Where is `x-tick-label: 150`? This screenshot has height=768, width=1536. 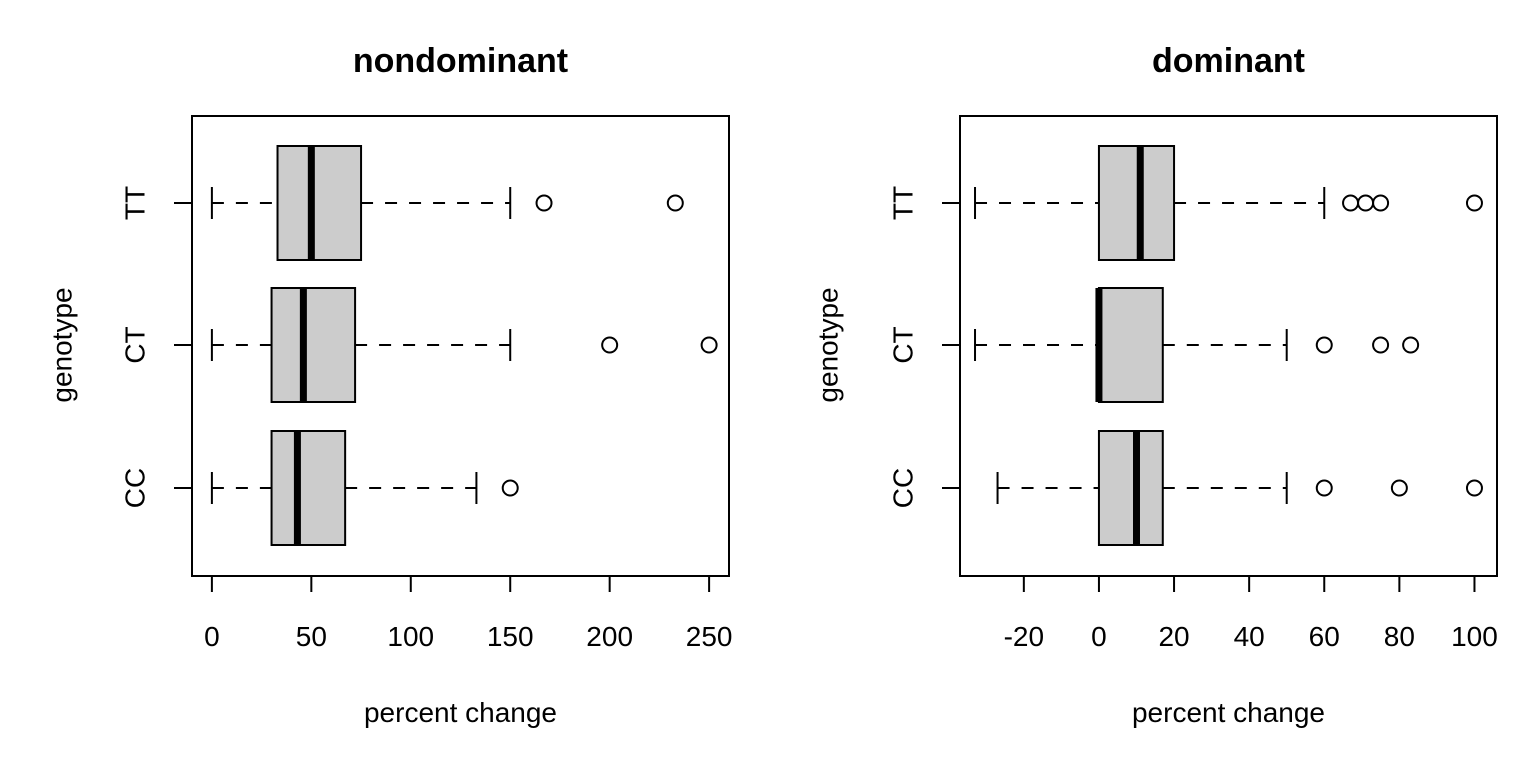 x-tick-label: 150 is located at coordinates (510, 636).